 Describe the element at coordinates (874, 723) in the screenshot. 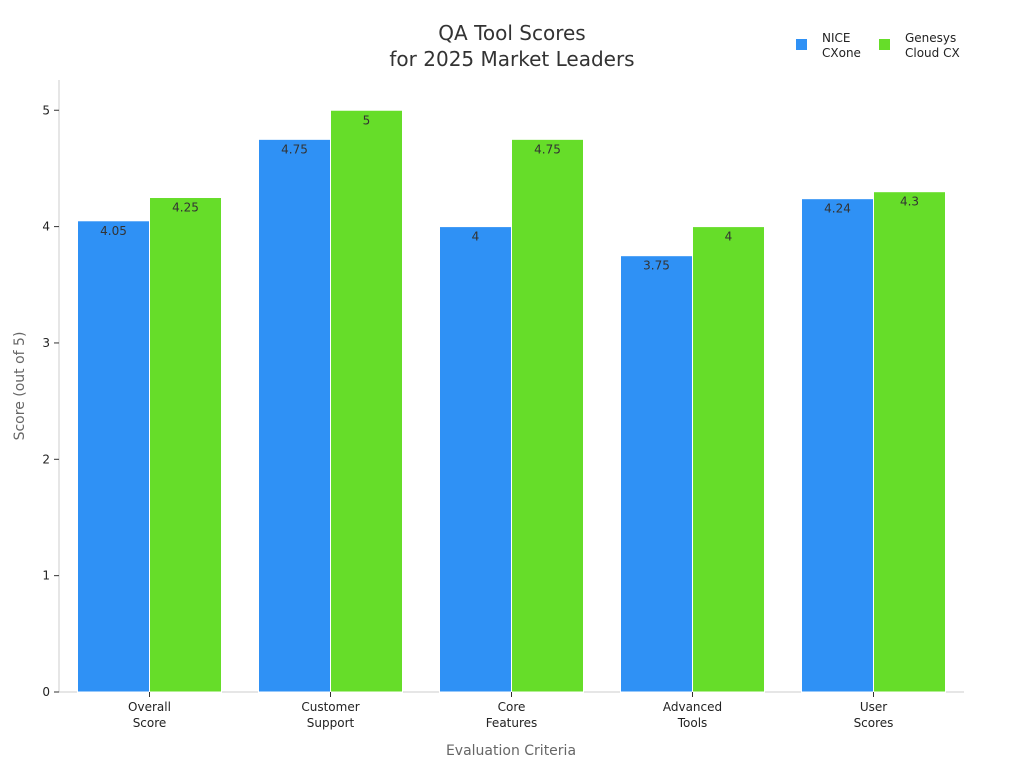

I see `x-tick-label: Scores` at that location.